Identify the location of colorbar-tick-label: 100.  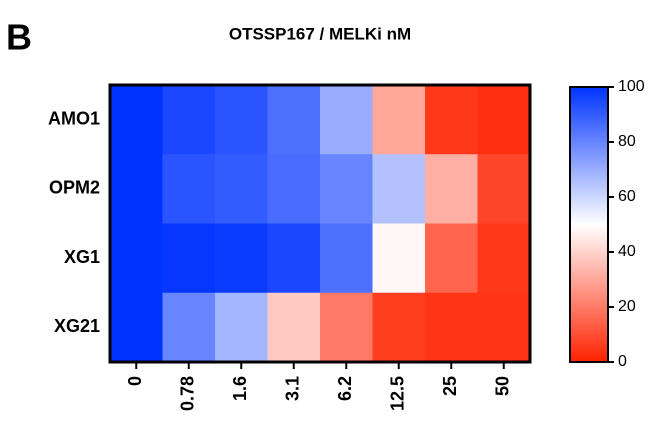
(631, 86).